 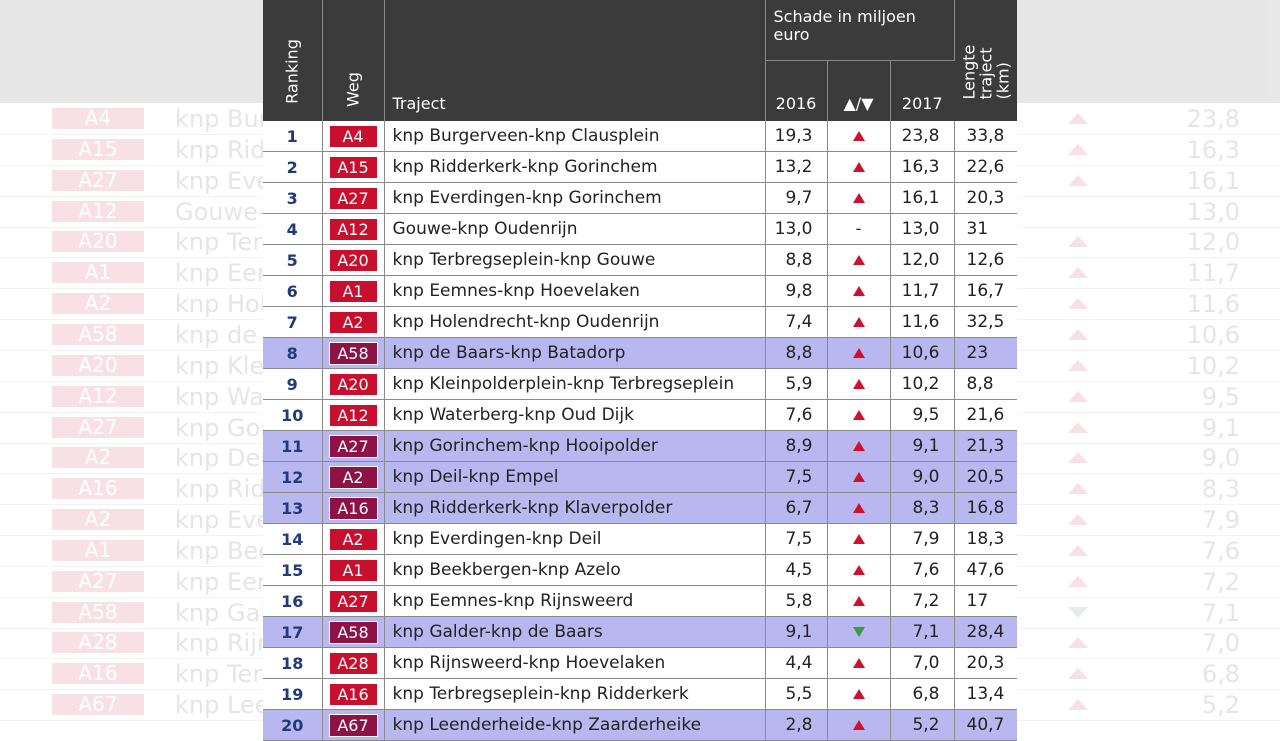 I want to click on damage-2017-cell: 7,1, so click(x=922, y=632).